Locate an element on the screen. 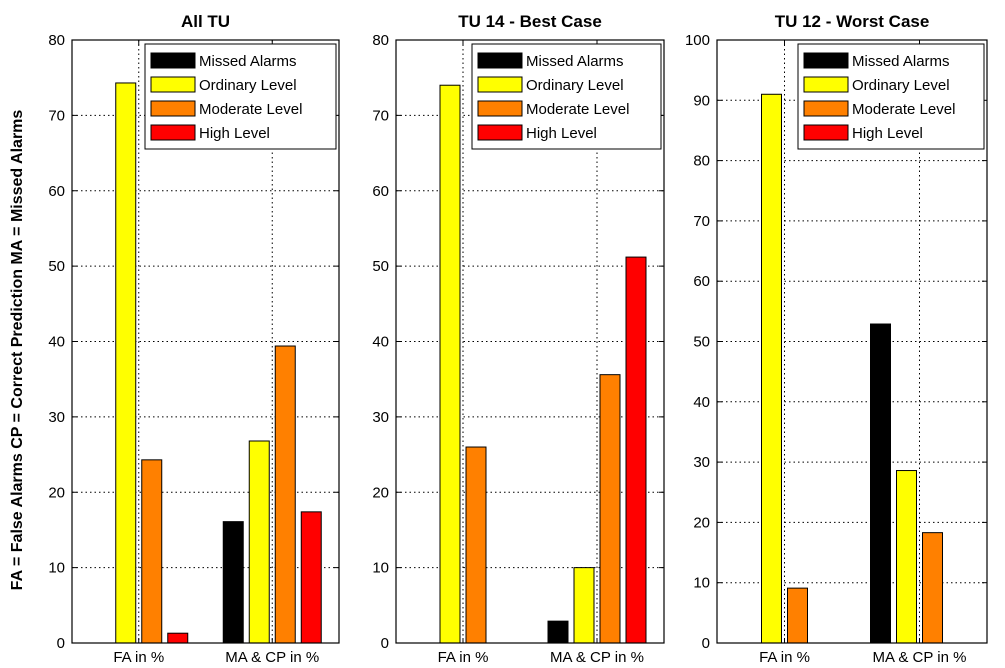 This screenshot has width=1005, height=668. y-tick-label: 90 is located at coordinates (701, 100).